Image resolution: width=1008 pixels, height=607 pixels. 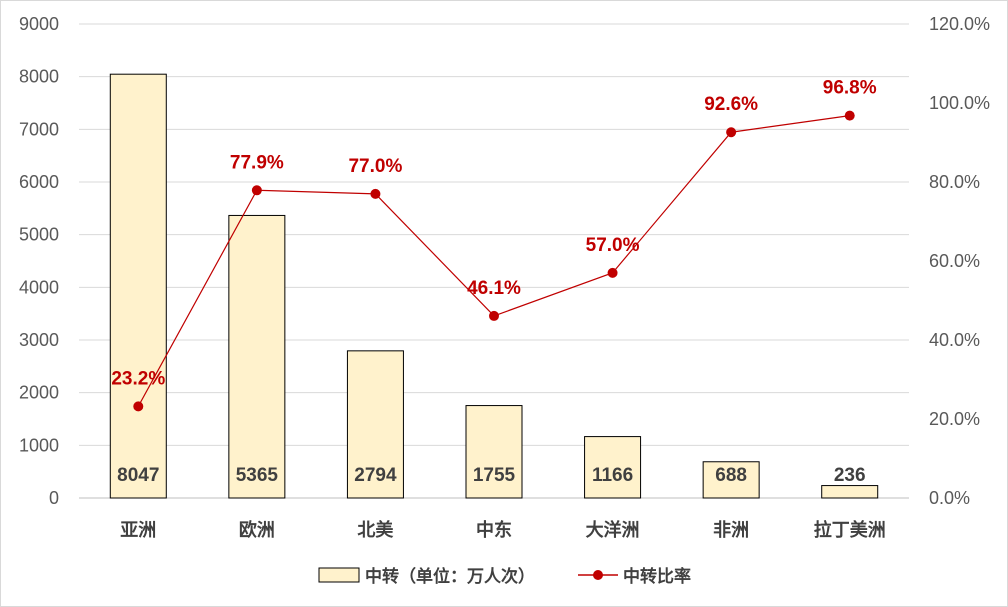 I want to click on category-label: 北美, so click(x=375, y=530).